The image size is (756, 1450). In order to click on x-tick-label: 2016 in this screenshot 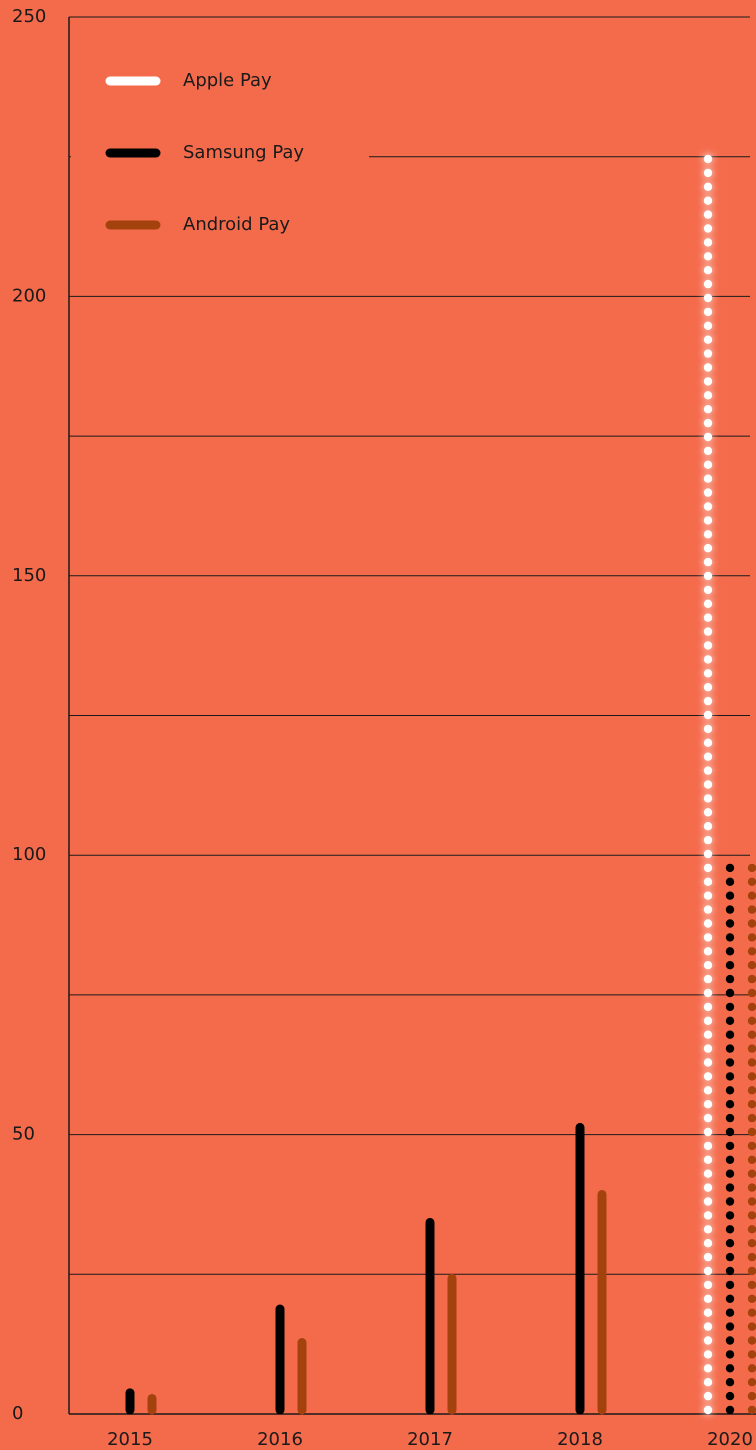, I will do `click(280, 1439)`.